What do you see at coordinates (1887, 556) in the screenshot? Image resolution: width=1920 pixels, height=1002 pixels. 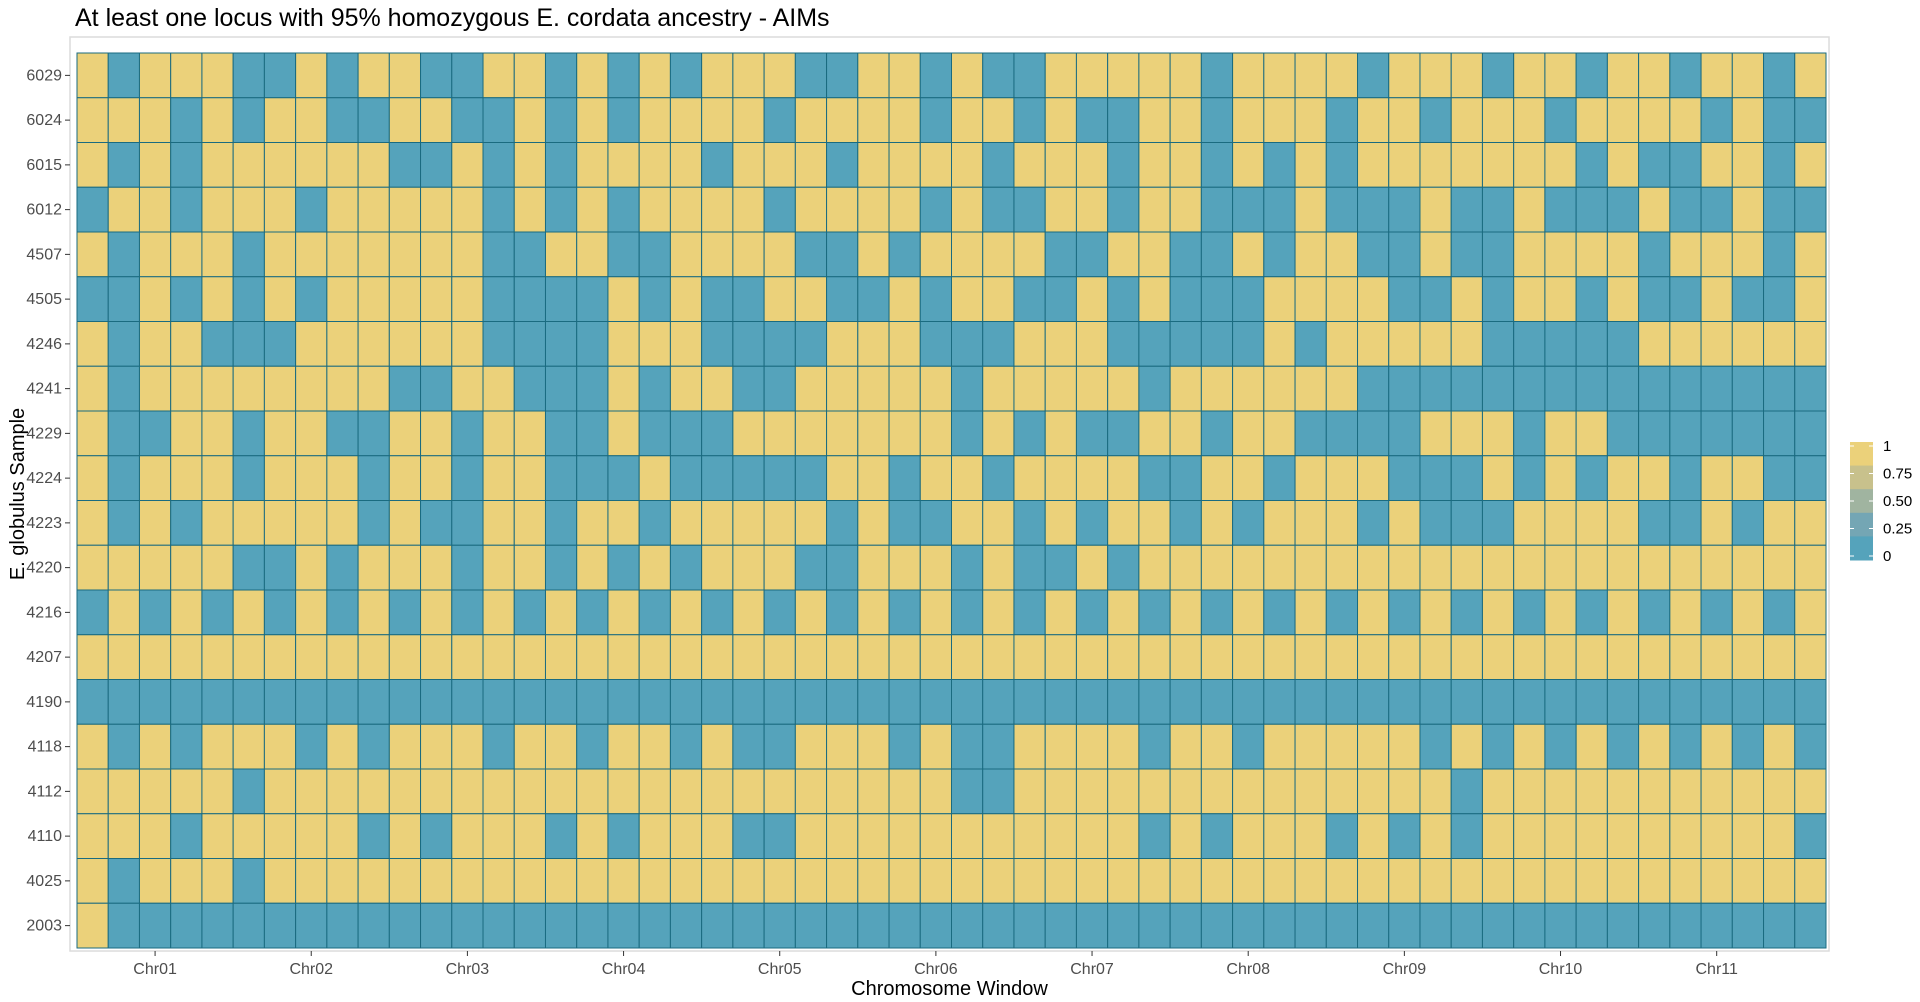 I see `legend-label: 0` at bounding box center [1887, 556].